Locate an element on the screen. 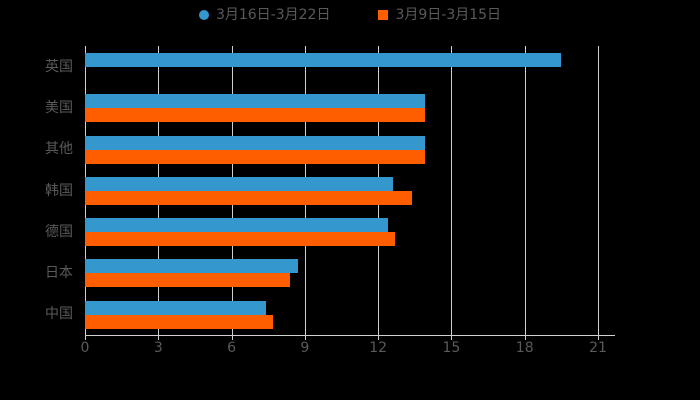  y-axis-category-label: 英国 is located at coordinates (59, 66).